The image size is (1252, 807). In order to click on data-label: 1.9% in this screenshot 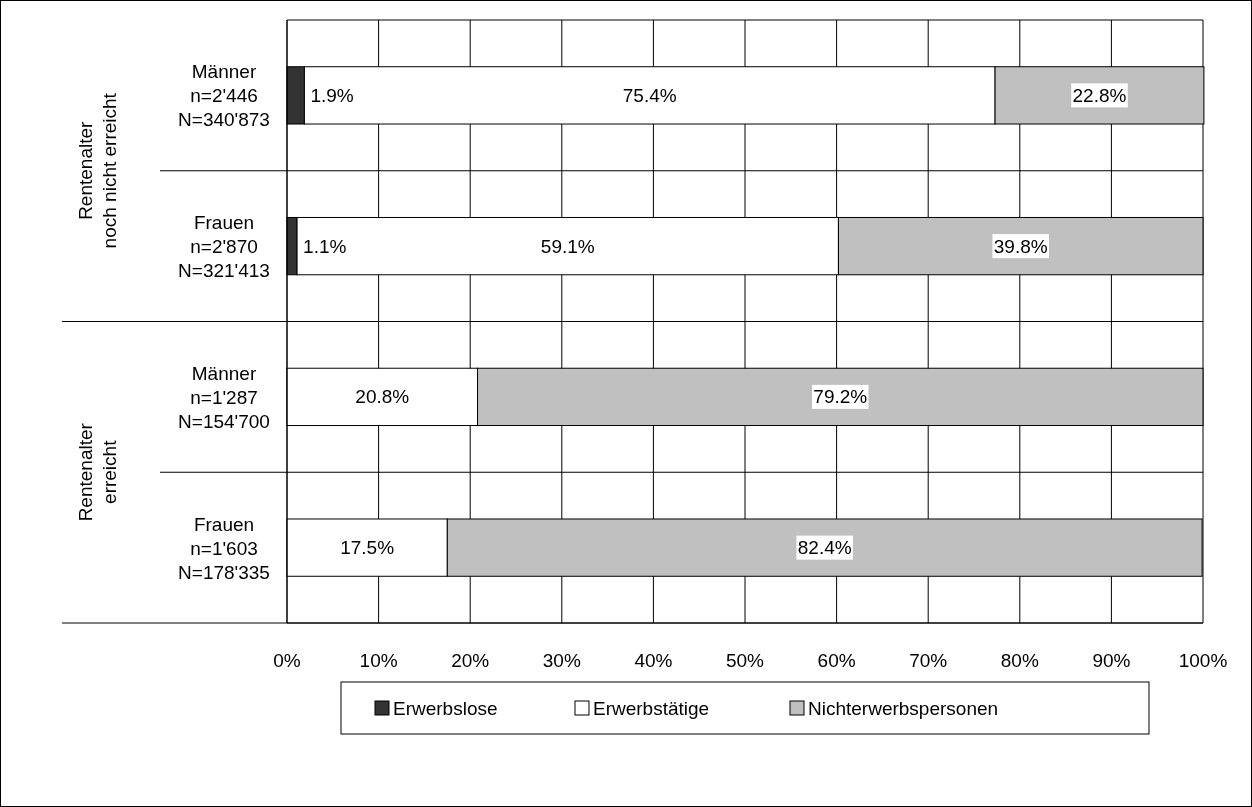, I will do `click(332, 95)`.